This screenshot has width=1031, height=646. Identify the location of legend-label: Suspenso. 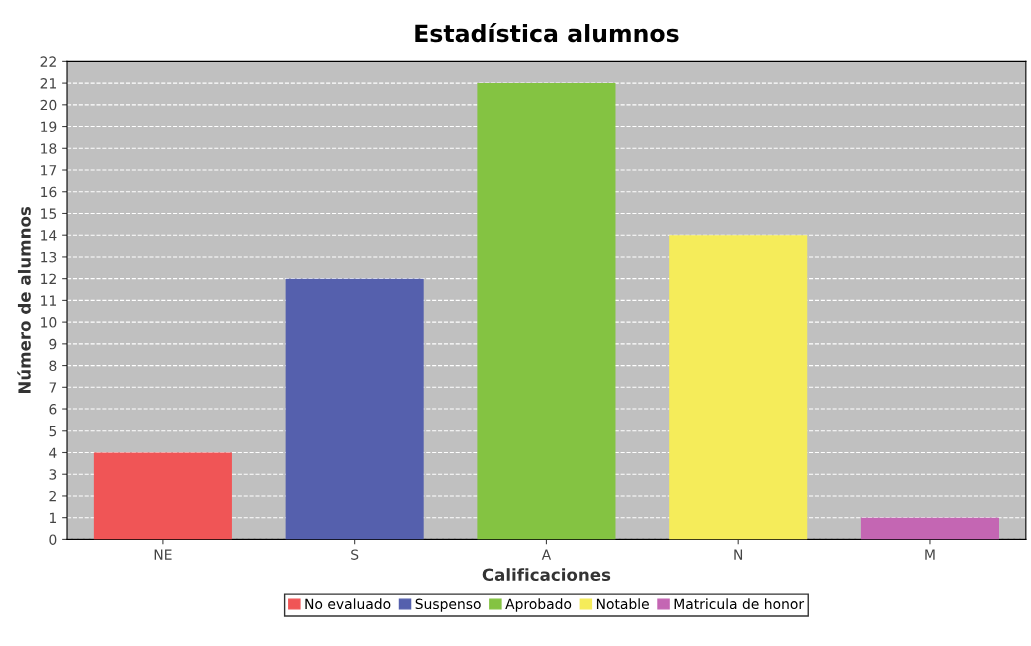
(448, 605).